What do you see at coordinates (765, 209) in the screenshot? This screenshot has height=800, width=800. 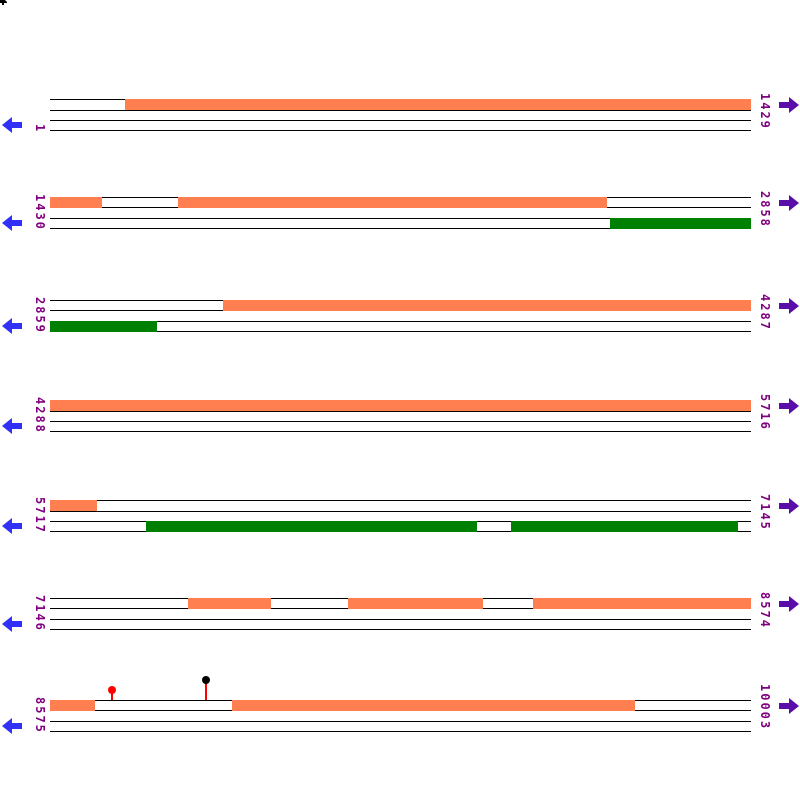 I see `row-end-coordinate-text: 2858` at bounding box center [765, 209].